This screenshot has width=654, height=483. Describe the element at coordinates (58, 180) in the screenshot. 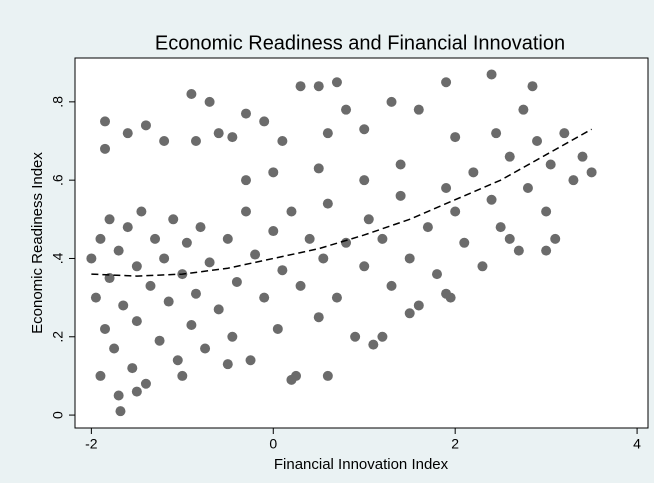

I see `y-tick-label: .6` at that location.